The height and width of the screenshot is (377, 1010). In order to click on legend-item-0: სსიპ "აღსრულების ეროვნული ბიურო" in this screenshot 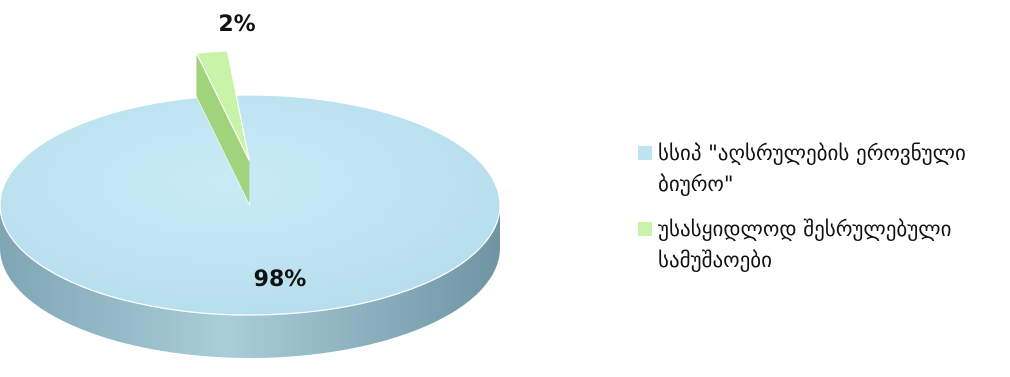, I will do `click(821, 169)`.